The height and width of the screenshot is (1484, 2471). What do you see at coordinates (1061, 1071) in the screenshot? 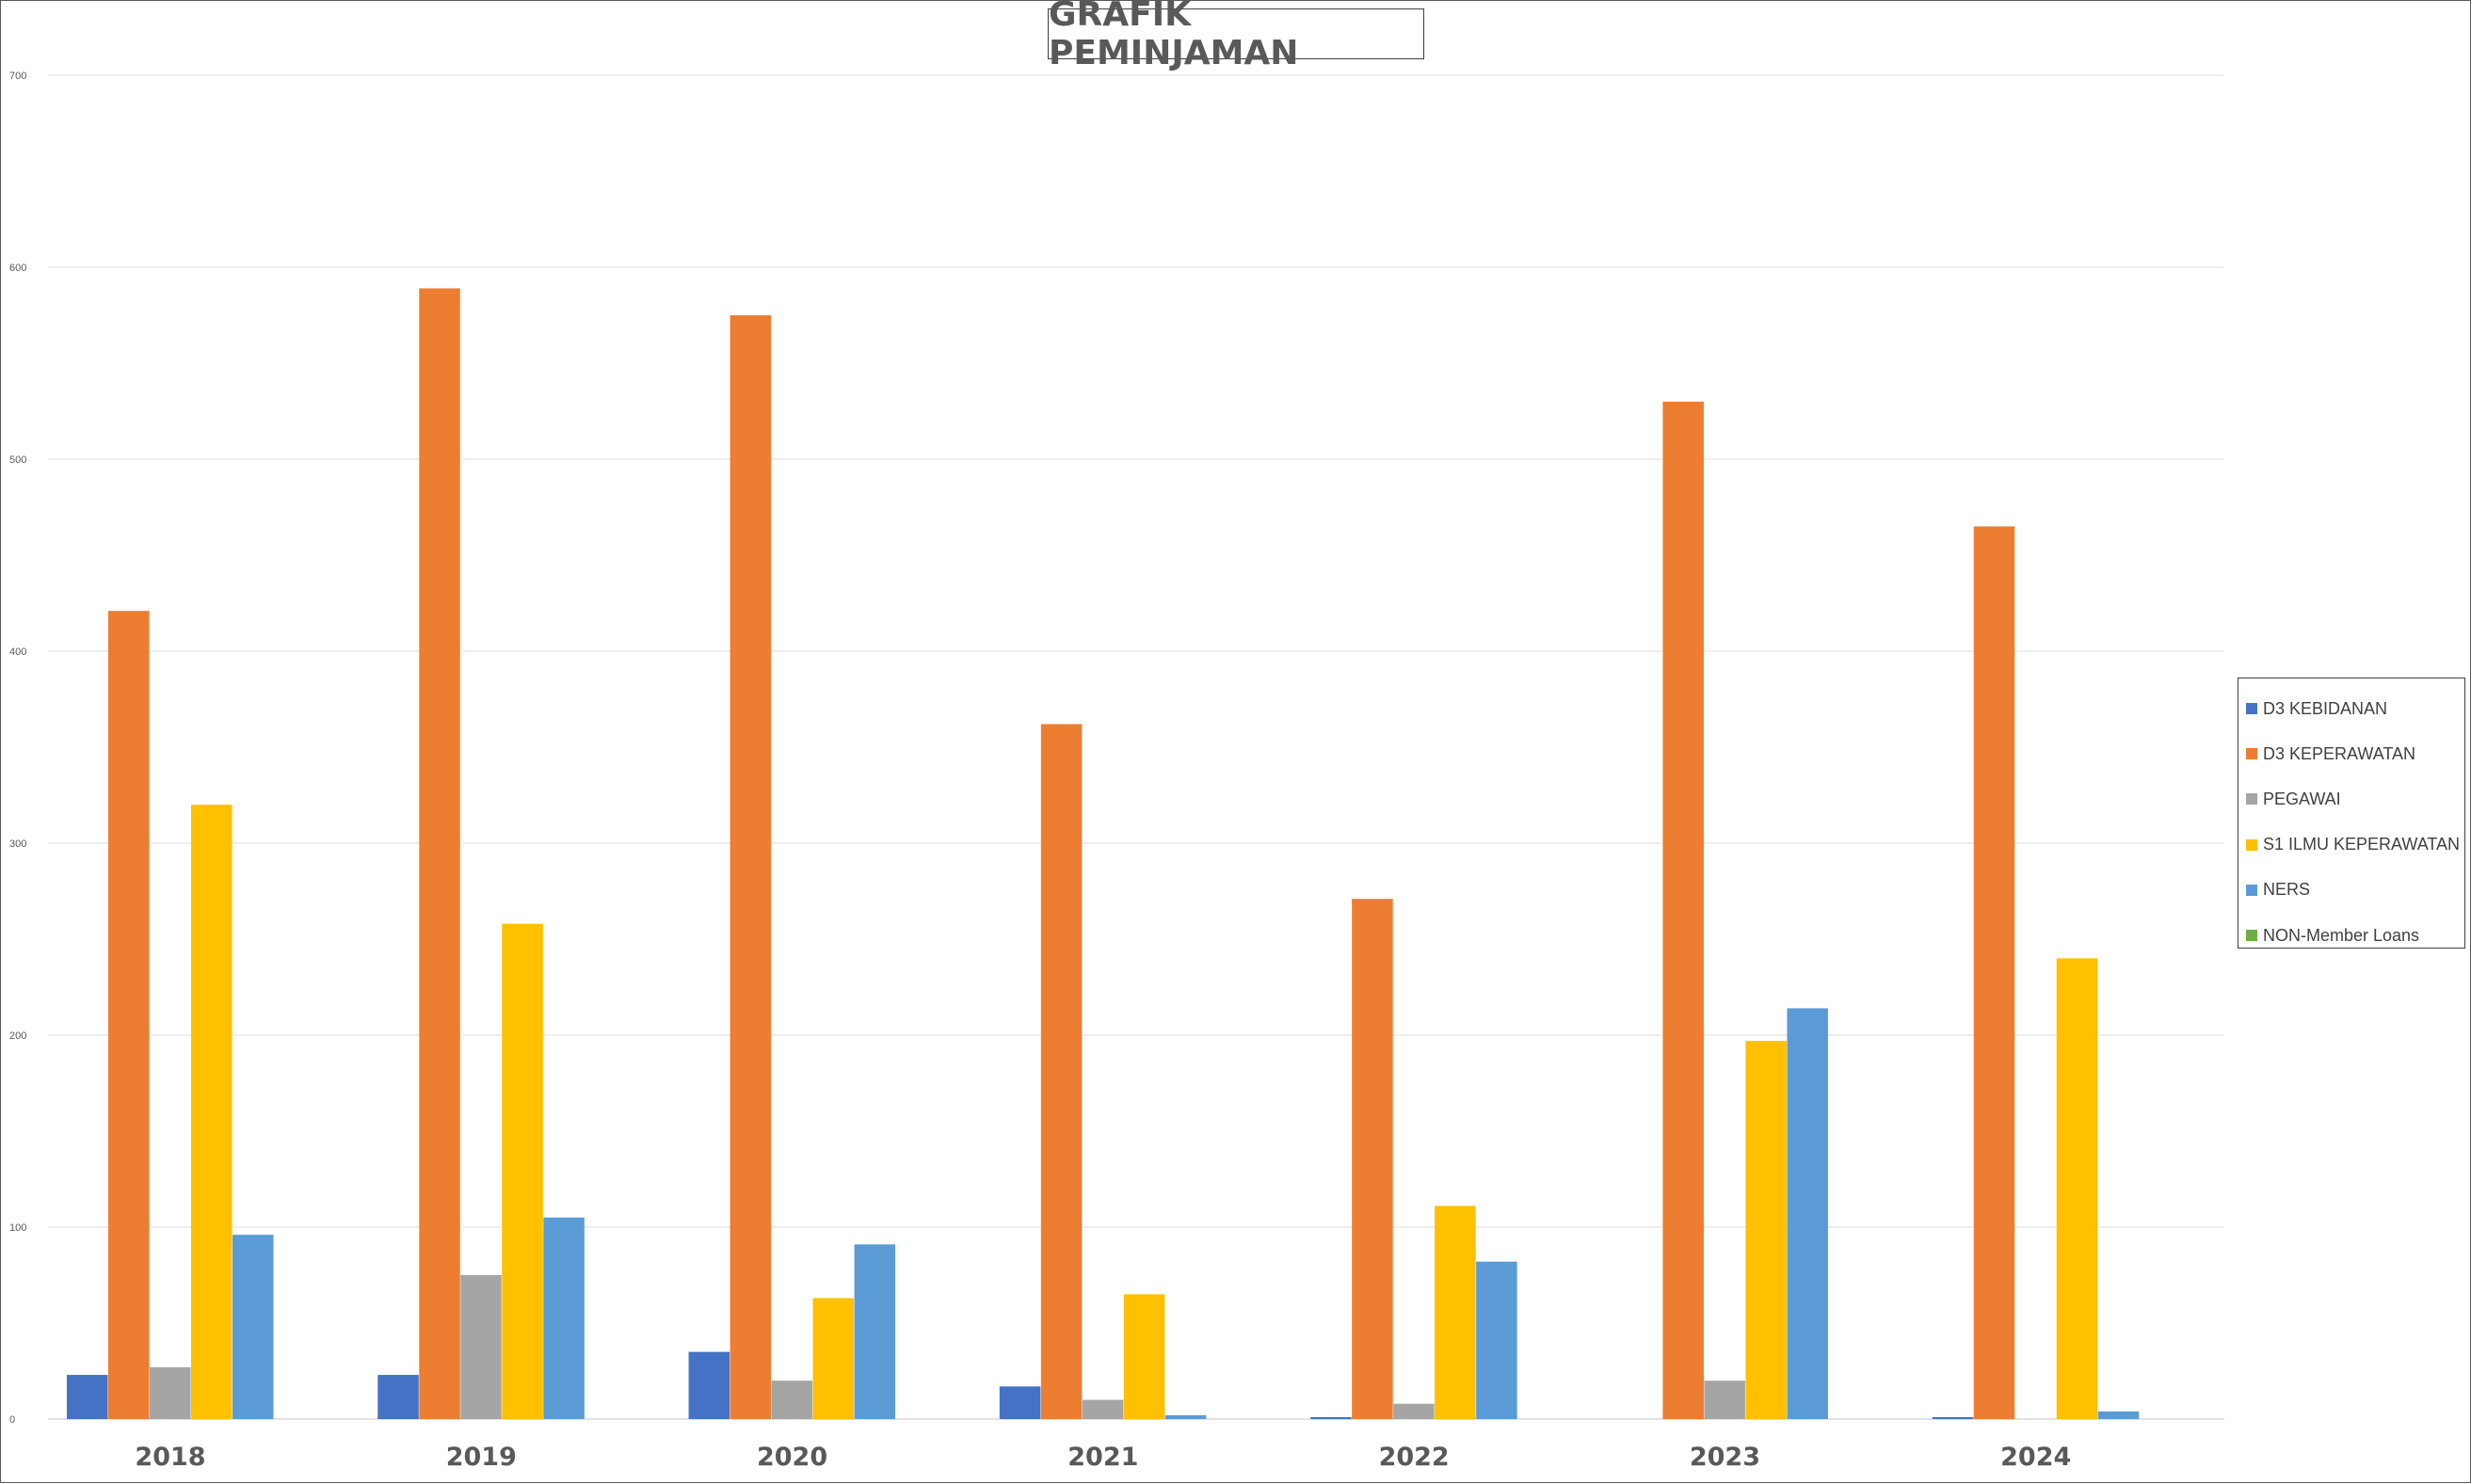
I see `bar-d3-keperawatan-2021` at bounding box center [1061, 1071].